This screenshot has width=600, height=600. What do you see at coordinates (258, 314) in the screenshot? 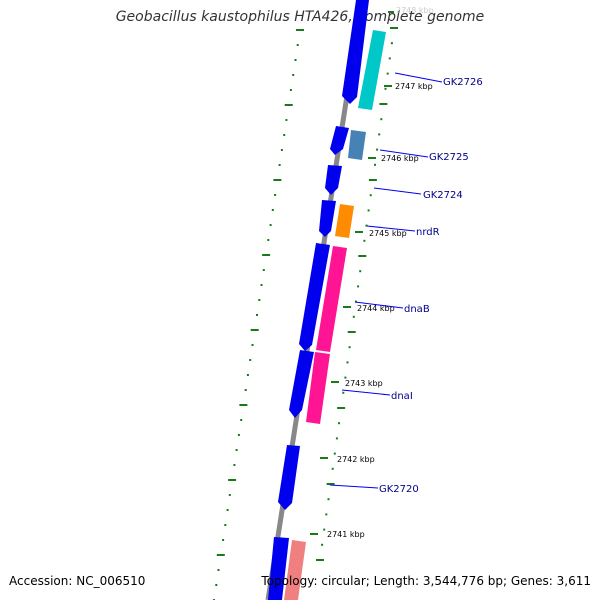
I see `outer-tick-track` at bounding box center [258, 314].